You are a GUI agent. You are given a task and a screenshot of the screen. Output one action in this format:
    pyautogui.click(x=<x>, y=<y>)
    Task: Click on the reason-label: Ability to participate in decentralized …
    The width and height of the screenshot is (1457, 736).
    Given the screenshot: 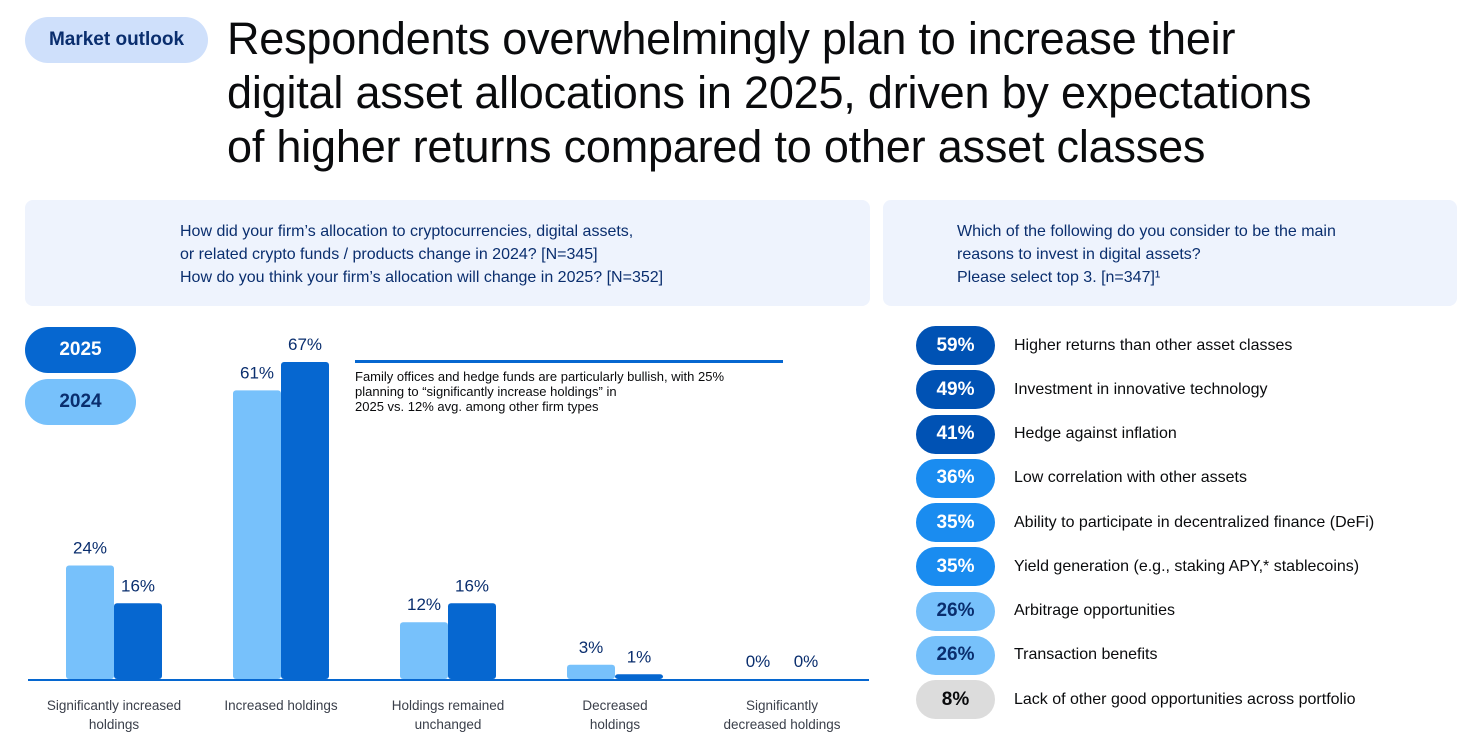 What is the action you would take?
    pyautogui.click(x=1194, y=522)
    